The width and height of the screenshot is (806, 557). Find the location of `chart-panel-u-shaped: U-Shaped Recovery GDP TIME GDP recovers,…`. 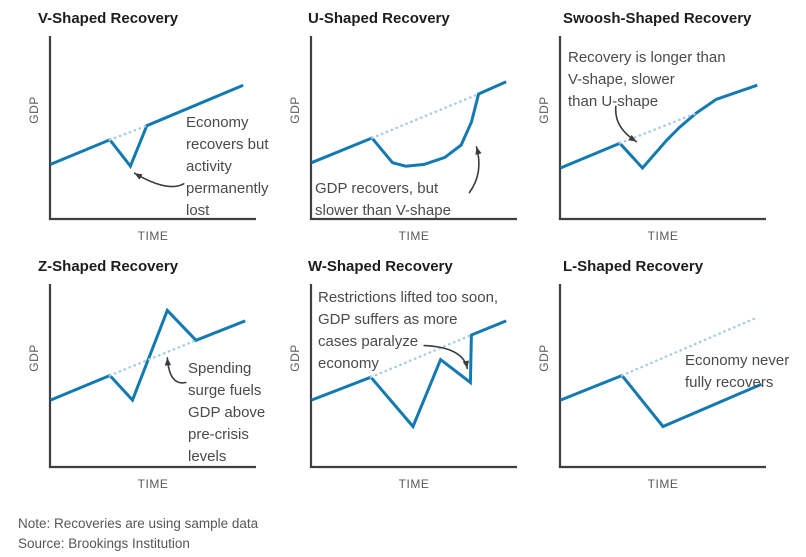

chart-panel-u-shaped: U-Shaped Recovery GDP TIME GDP recovers,… is located at coordinates (414, 130).